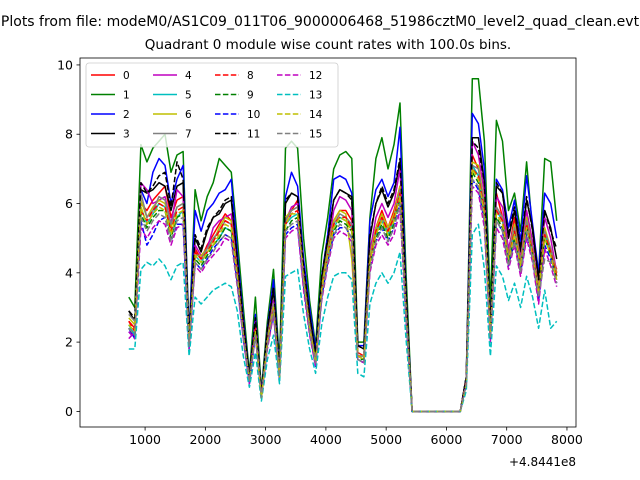  What do you see at coordinates (315, 96) in the screenshot?
I see `legend-label-13: 13` at bounding box center [315, 96].